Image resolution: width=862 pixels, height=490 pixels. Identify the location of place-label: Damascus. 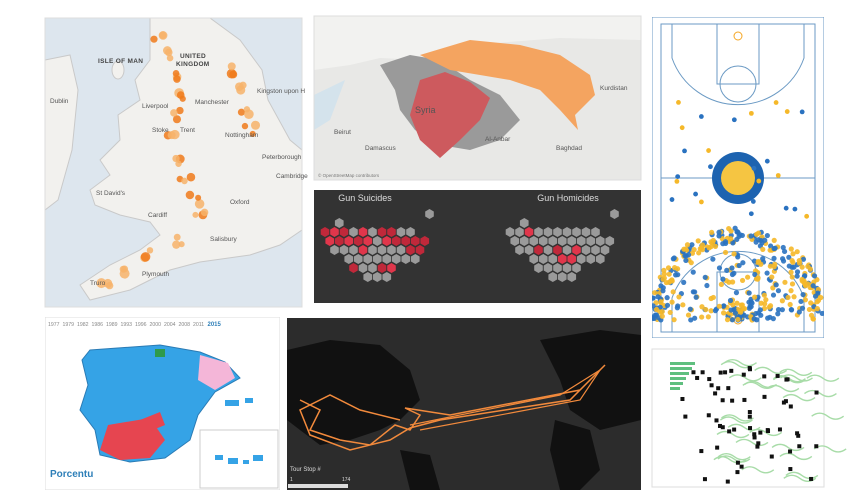
(380, 148).